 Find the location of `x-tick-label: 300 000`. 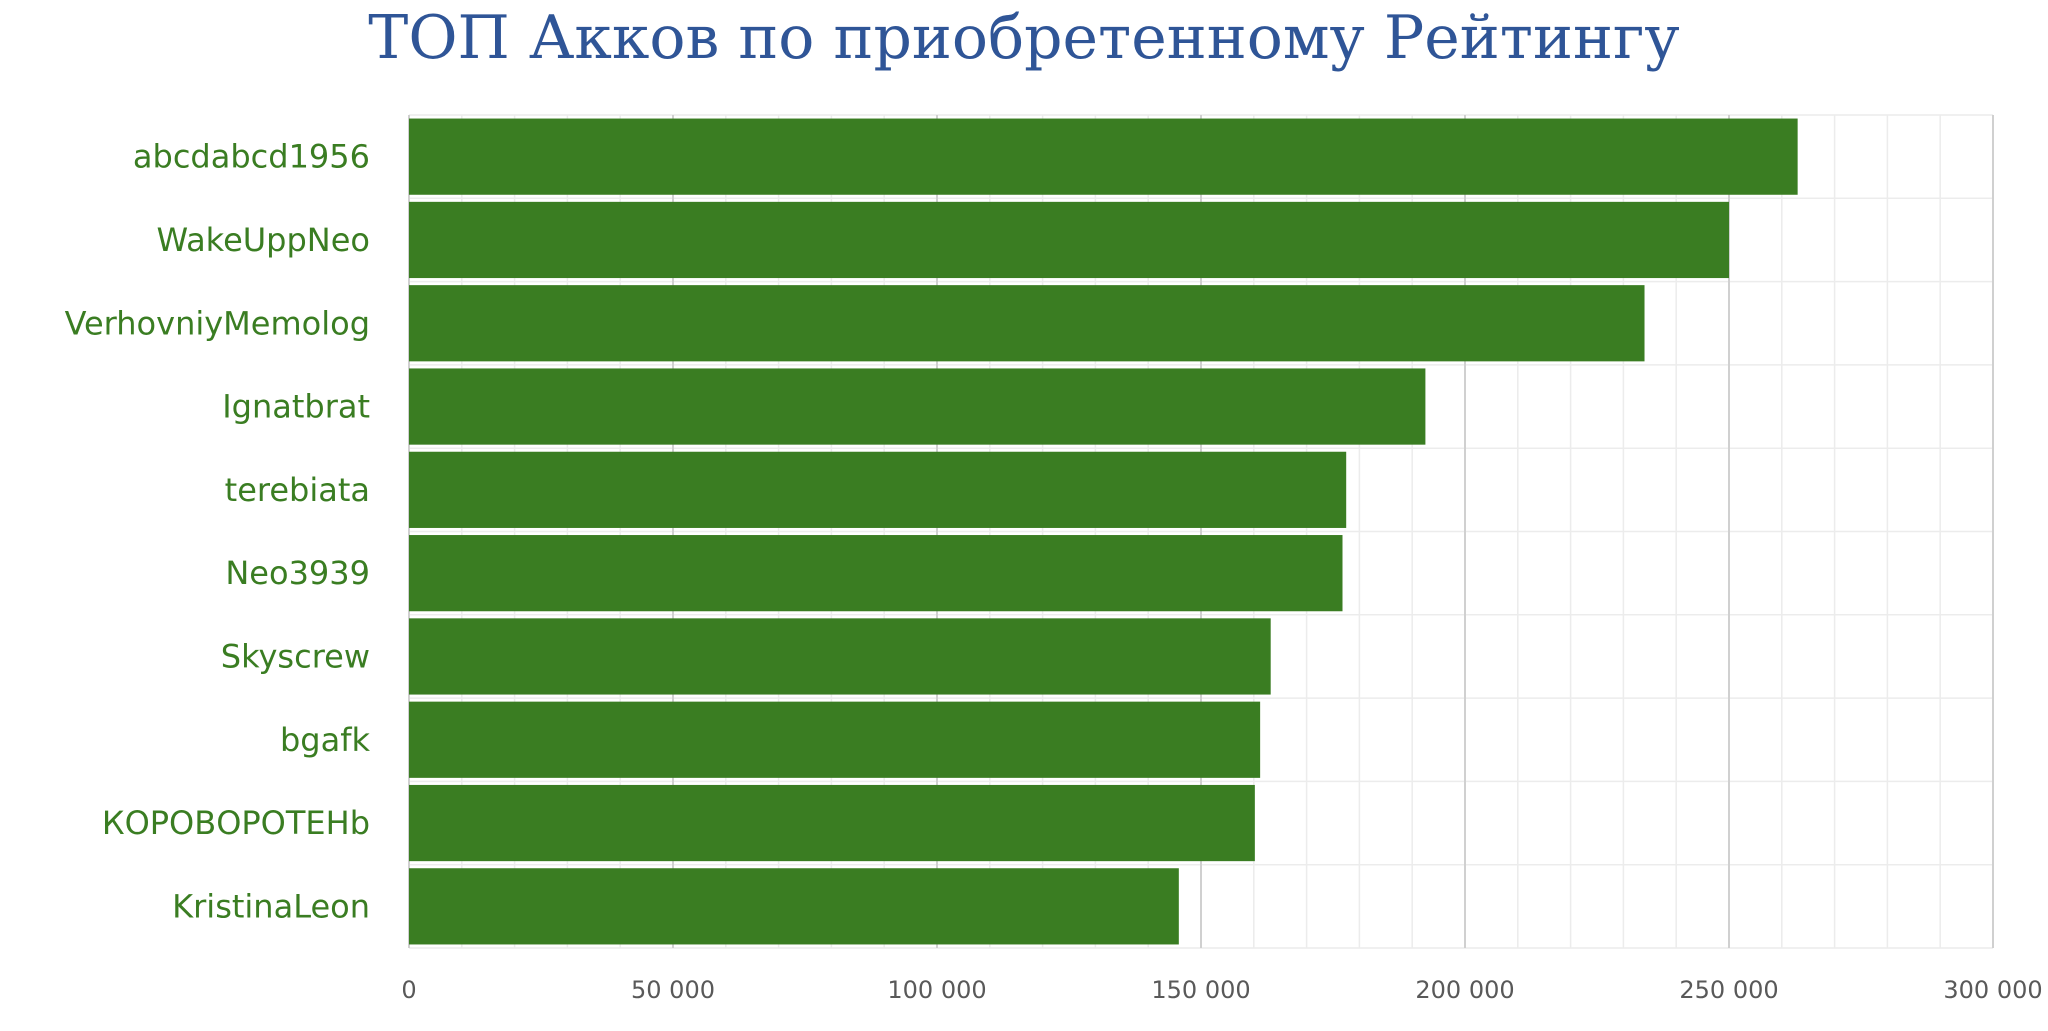

x-tick-label: 300 000 is located at coordinates (1992, 990).